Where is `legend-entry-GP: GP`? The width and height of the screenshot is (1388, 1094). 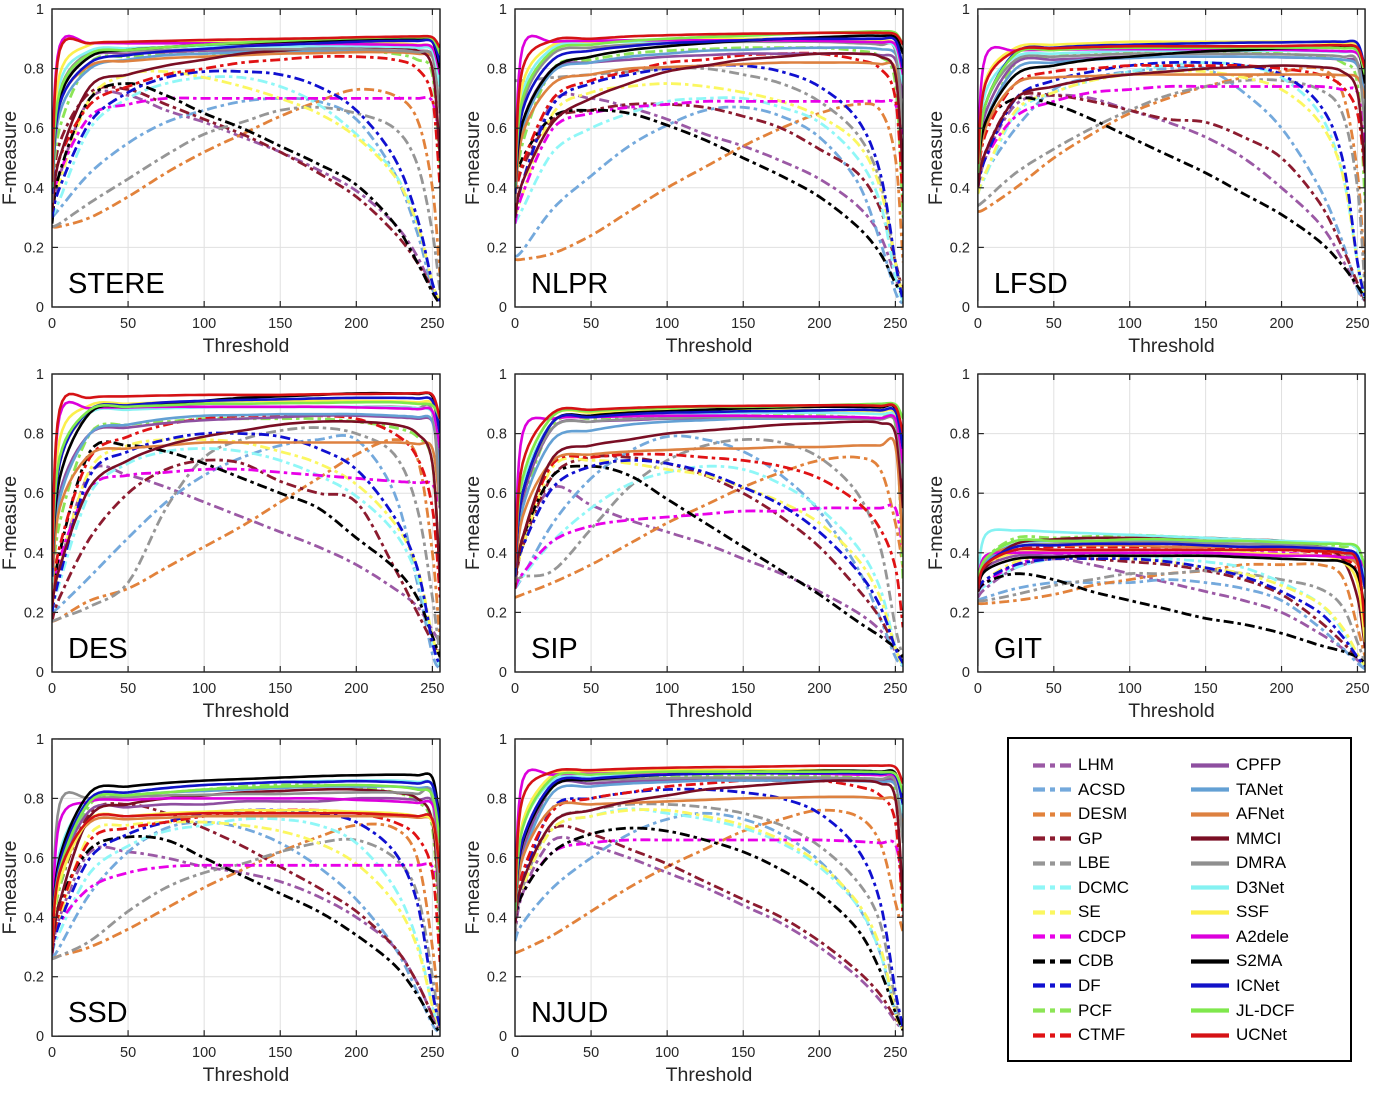 legend-entry-GP: GP is located at coordinates (1067, 839).